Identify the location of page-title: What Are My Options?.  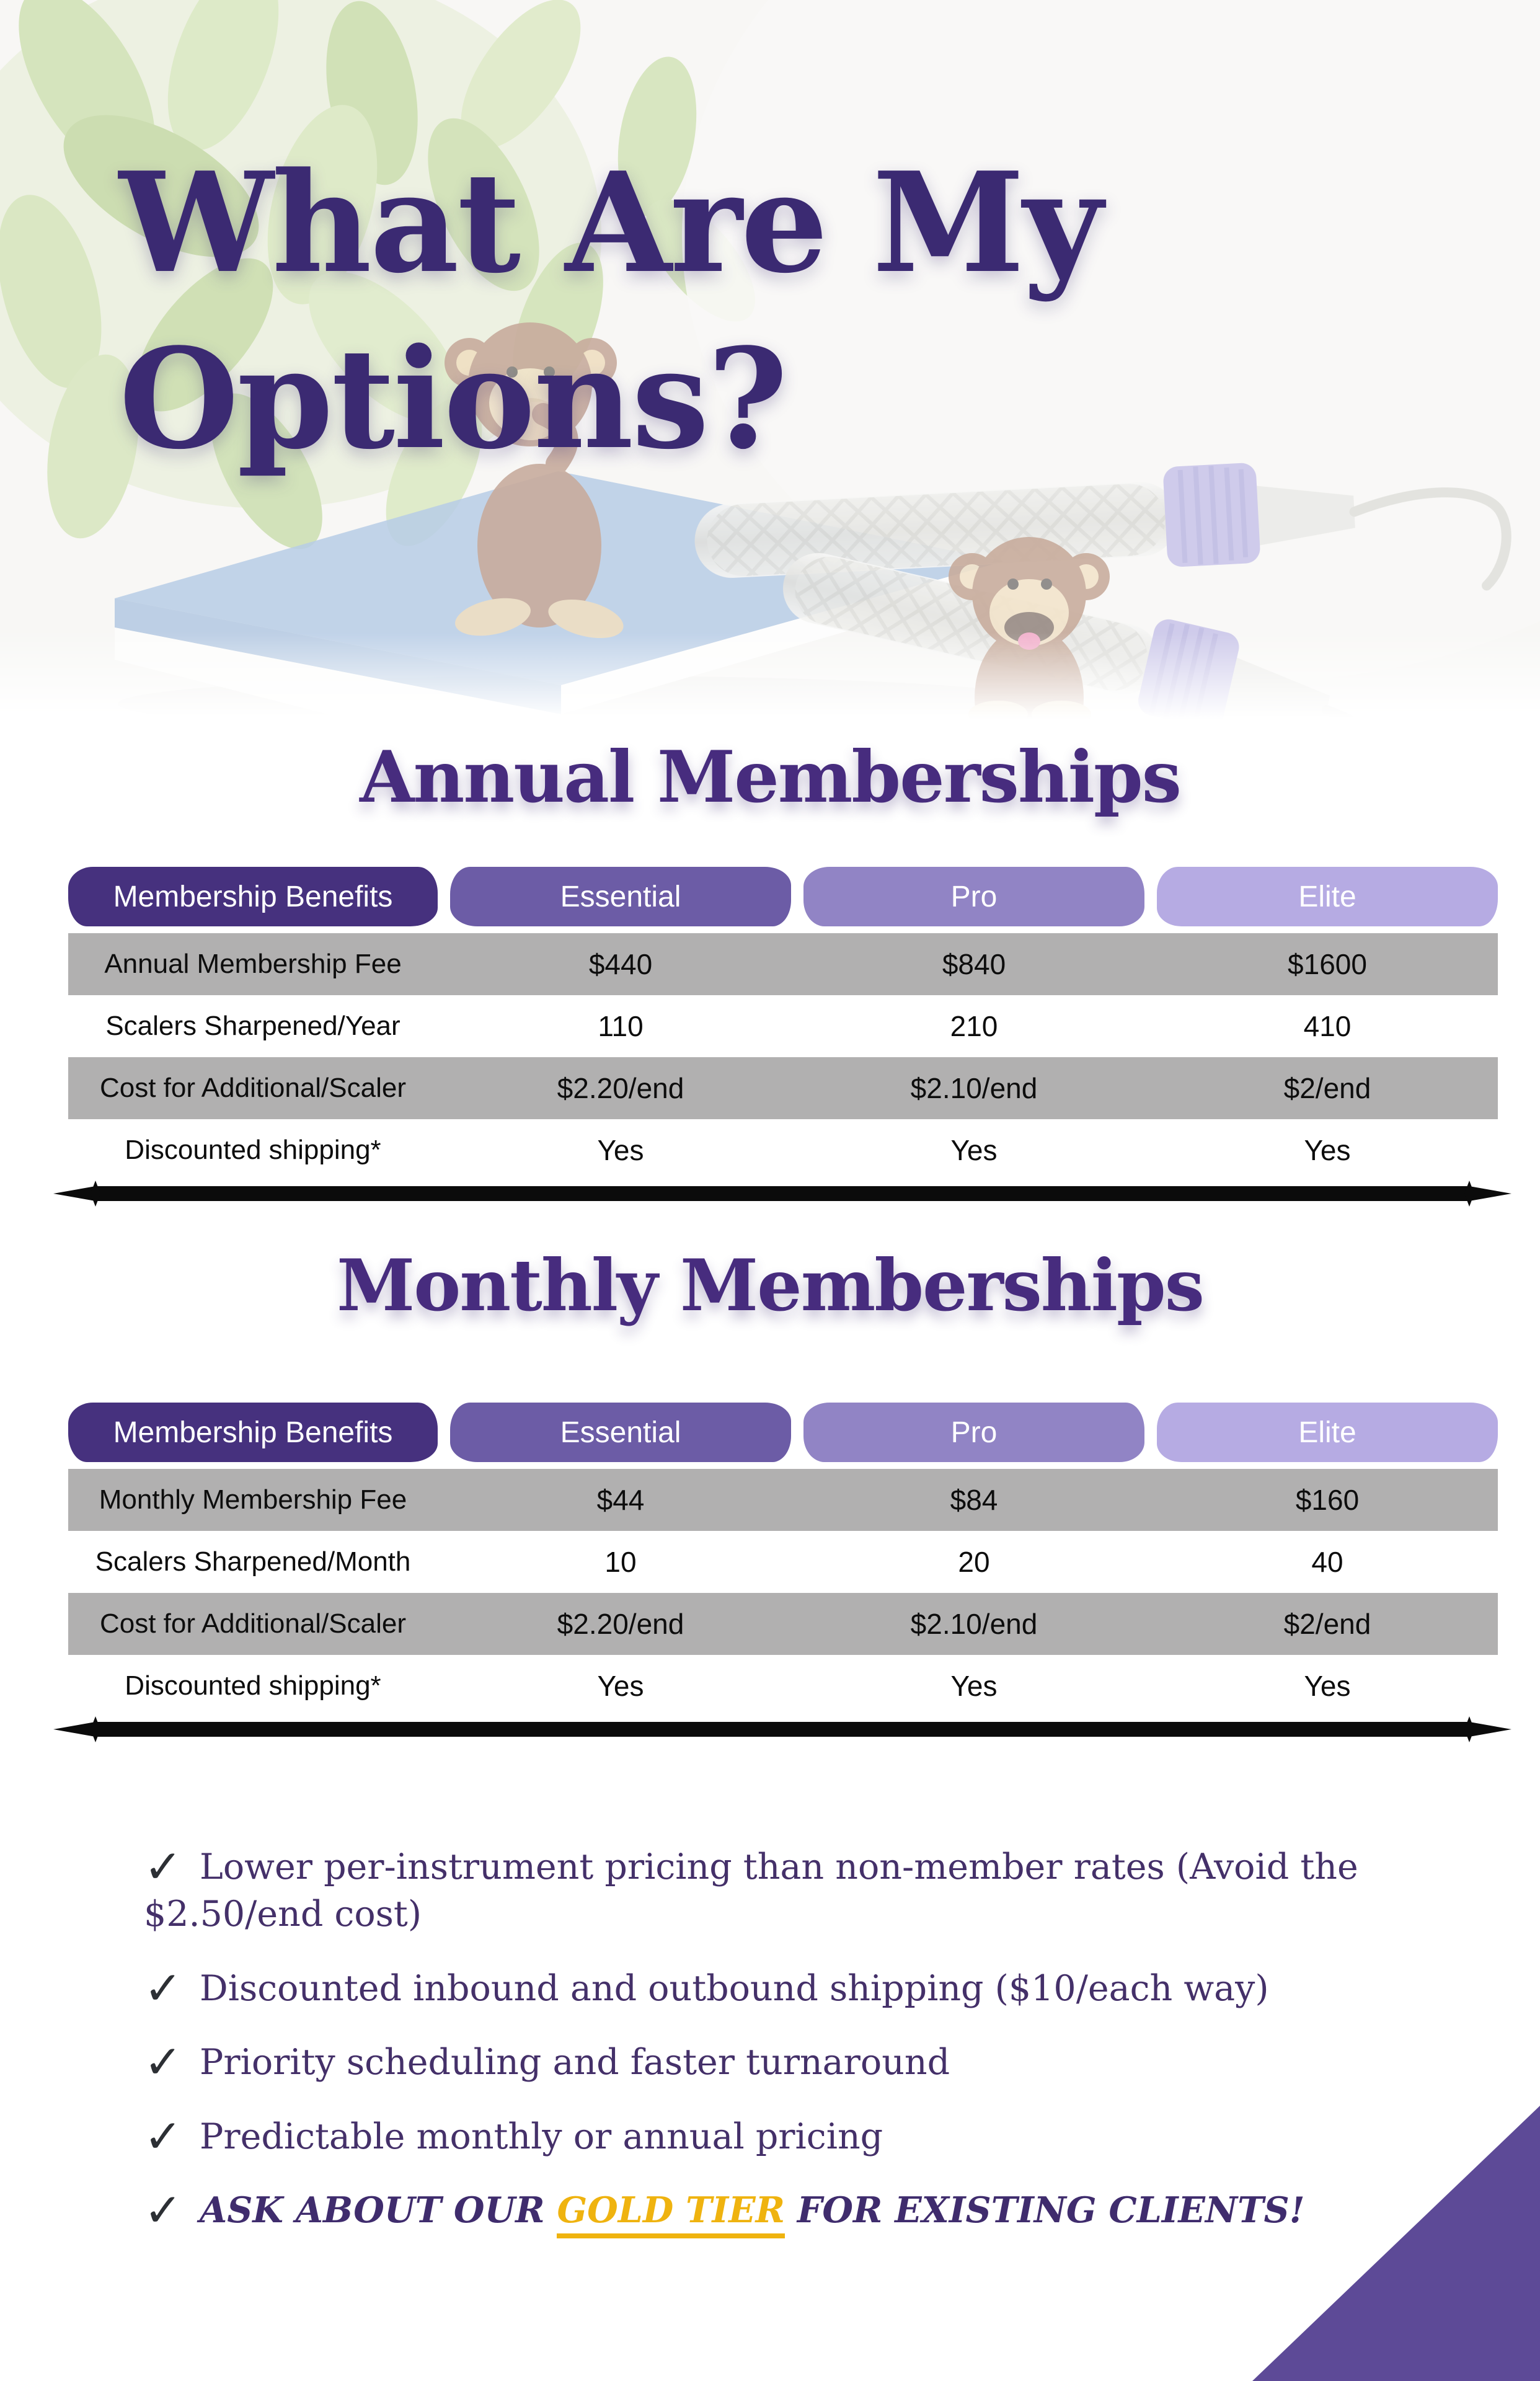
(611, 311).